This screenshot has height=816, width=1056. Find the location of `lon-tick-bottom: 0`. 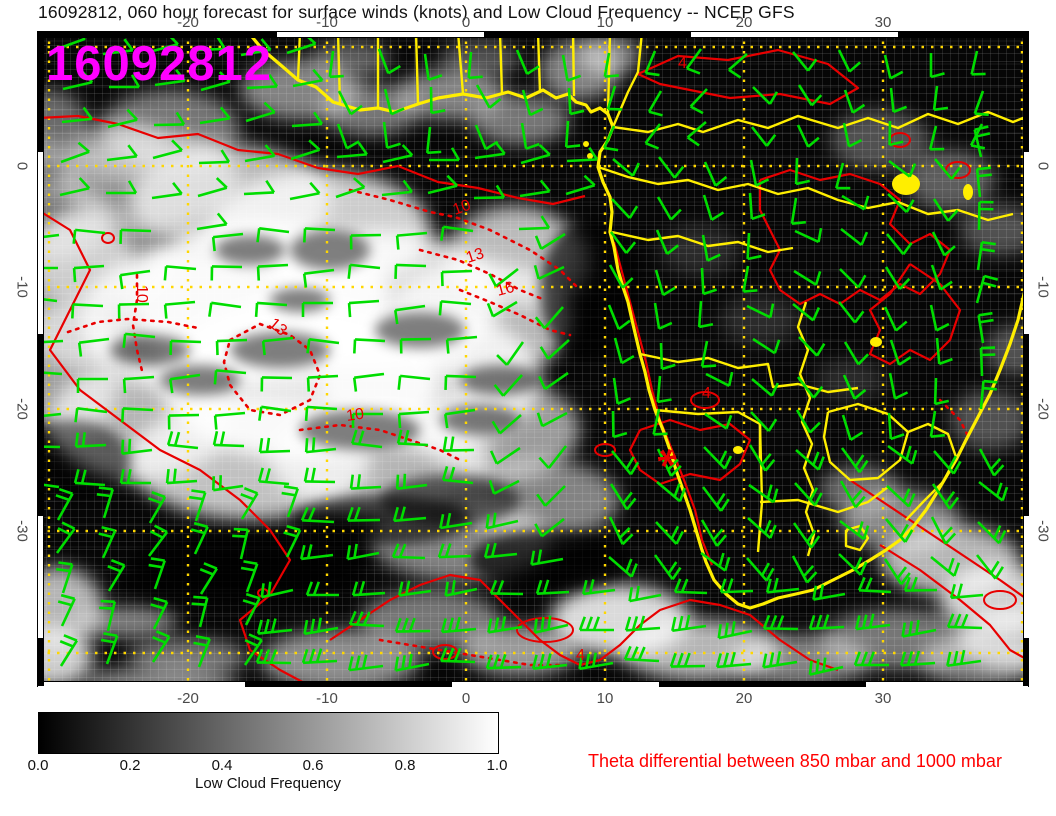

lon-tick-bottom: 0 is located at coordinates (466, 698).